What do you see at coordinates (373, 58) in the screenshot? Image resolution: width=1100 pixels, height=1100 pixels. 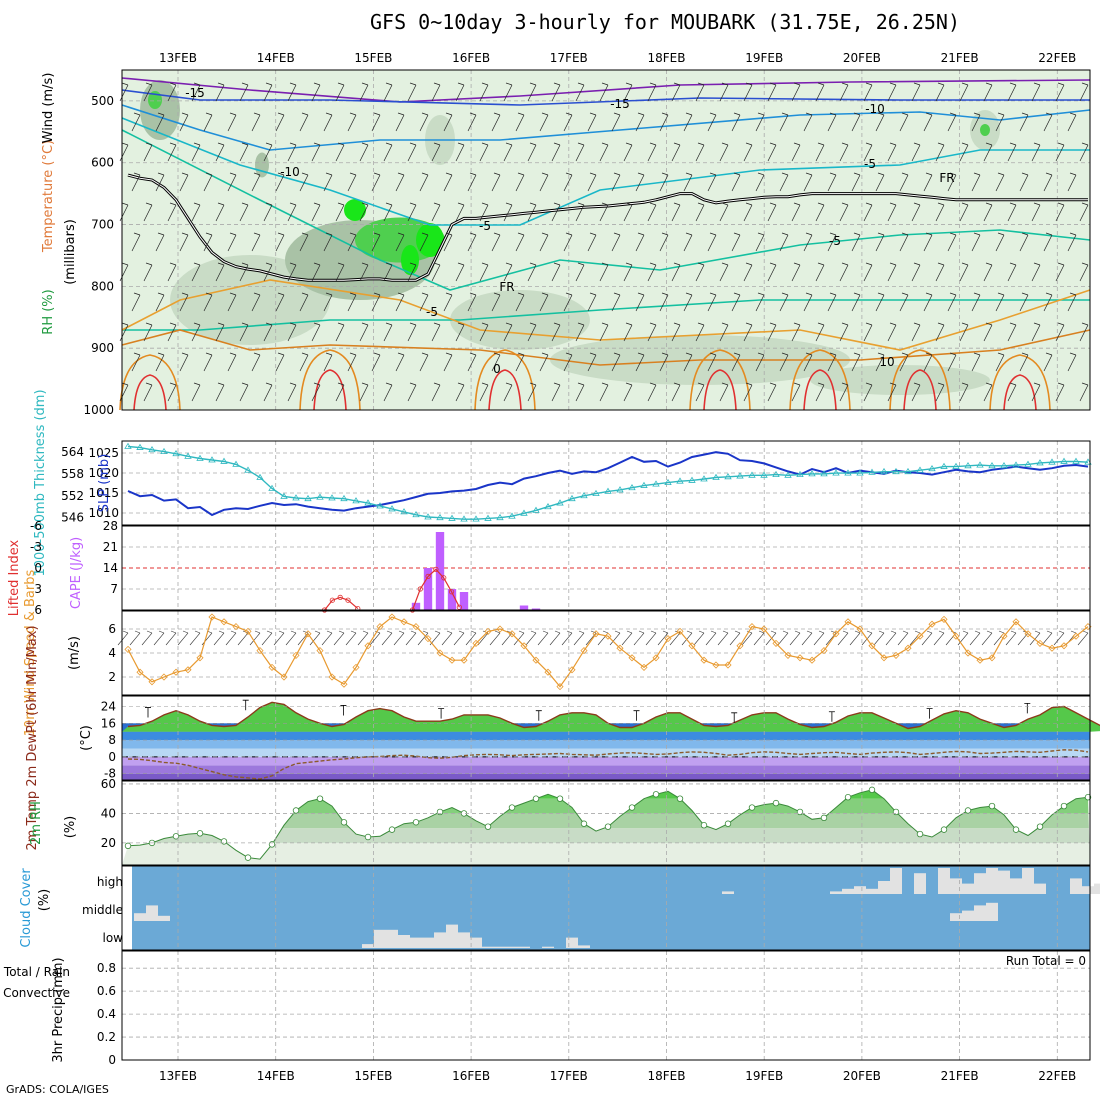 I see `date-label-top: 15FEB` at bounding box center [373, 58].